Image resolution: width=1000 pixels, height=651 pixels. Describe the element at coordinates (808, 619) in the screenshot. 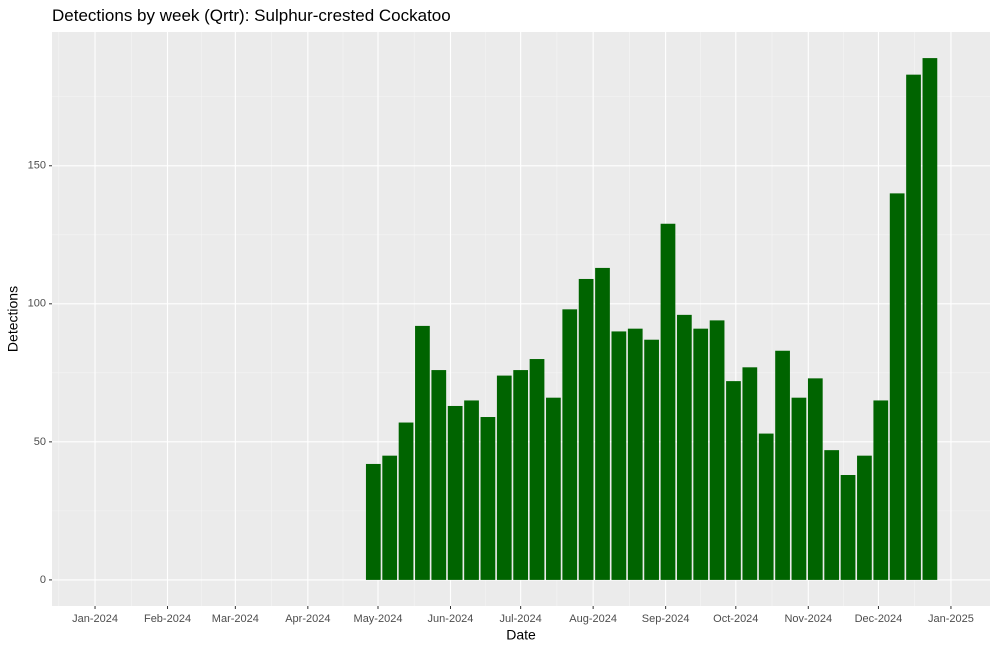

I see `x-tick-label: Nov-2024` at that location.